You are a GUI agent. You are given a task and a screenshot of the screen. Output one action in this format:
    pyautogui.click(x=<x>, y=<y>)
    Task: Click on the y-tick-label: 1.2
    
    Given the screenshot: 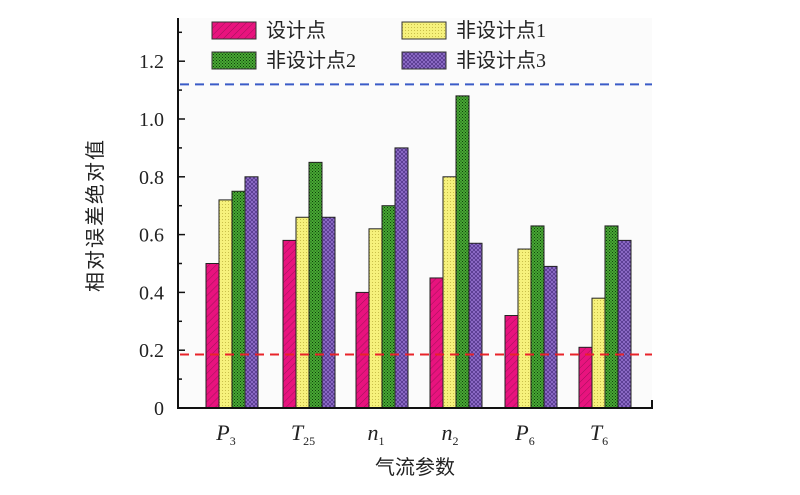 What is the action you would take?
    pyautogui.click(x=151, y=62)
    